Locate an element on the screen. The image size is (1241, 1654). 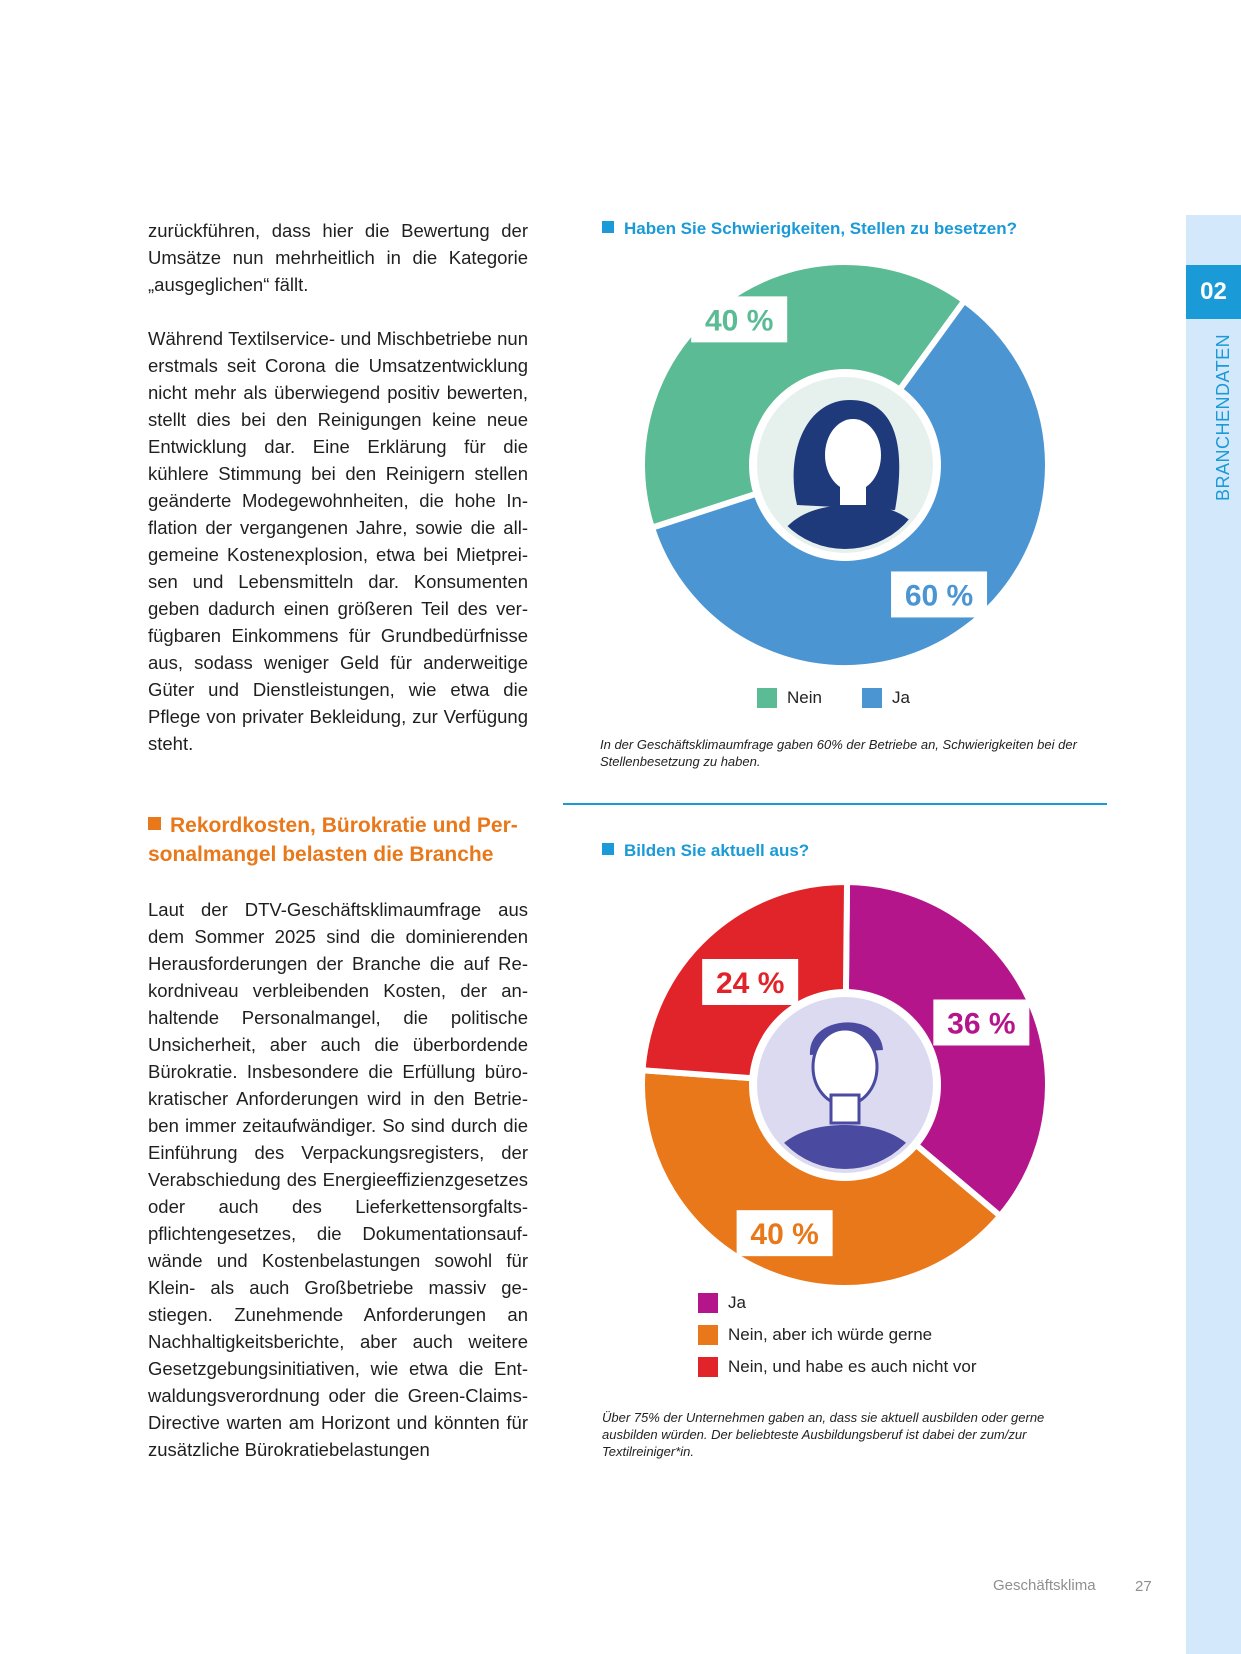
slice-nein-aber-ich-würde-gerne is located at coordinates (822, 1179).